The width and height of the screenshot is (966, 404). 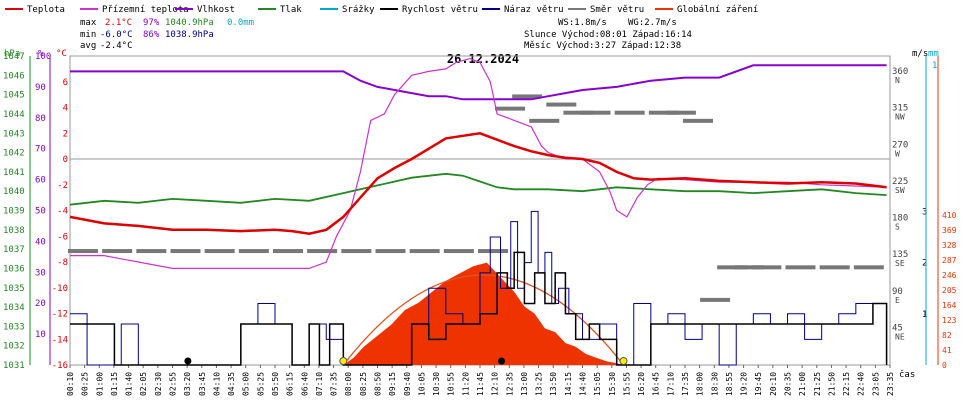 I want to click on axis-unit-label: %, so click(x=41, y=54).